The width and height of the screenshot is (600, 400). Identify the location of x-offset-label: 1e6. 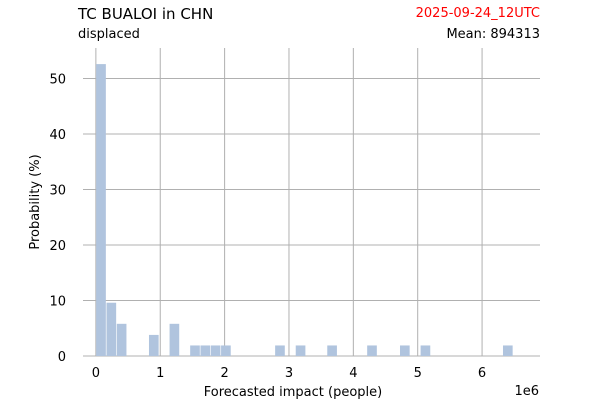
(526, 391).